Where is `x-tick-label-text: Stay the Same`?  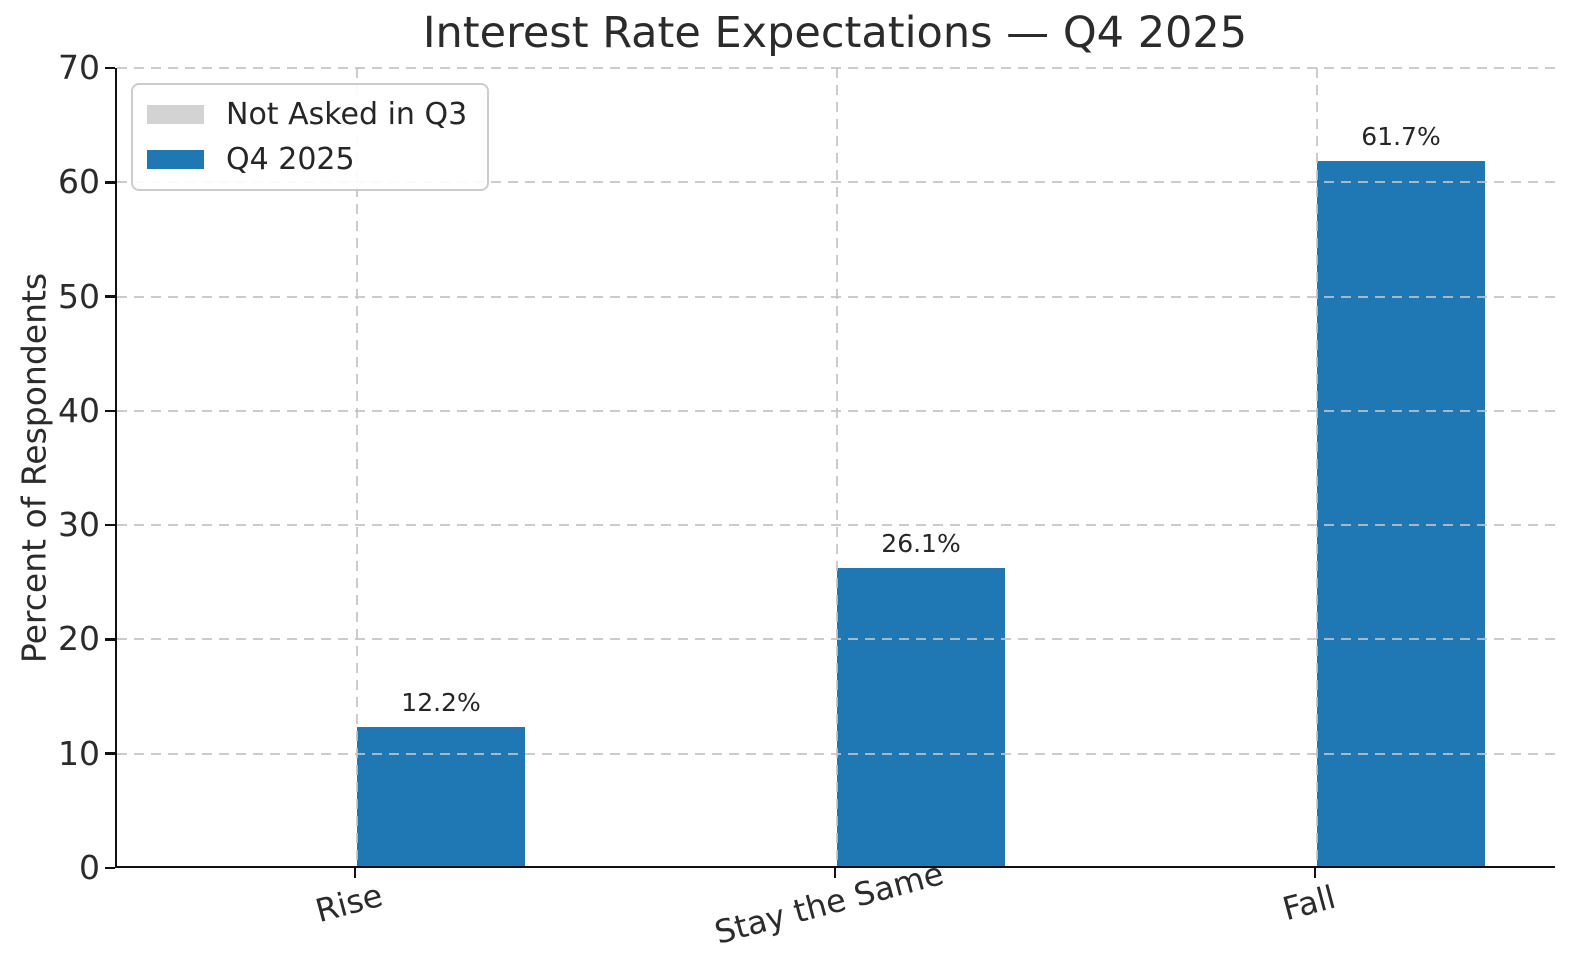
x-tick-label-text: Stay the Same is located at coordinates (829, 903).